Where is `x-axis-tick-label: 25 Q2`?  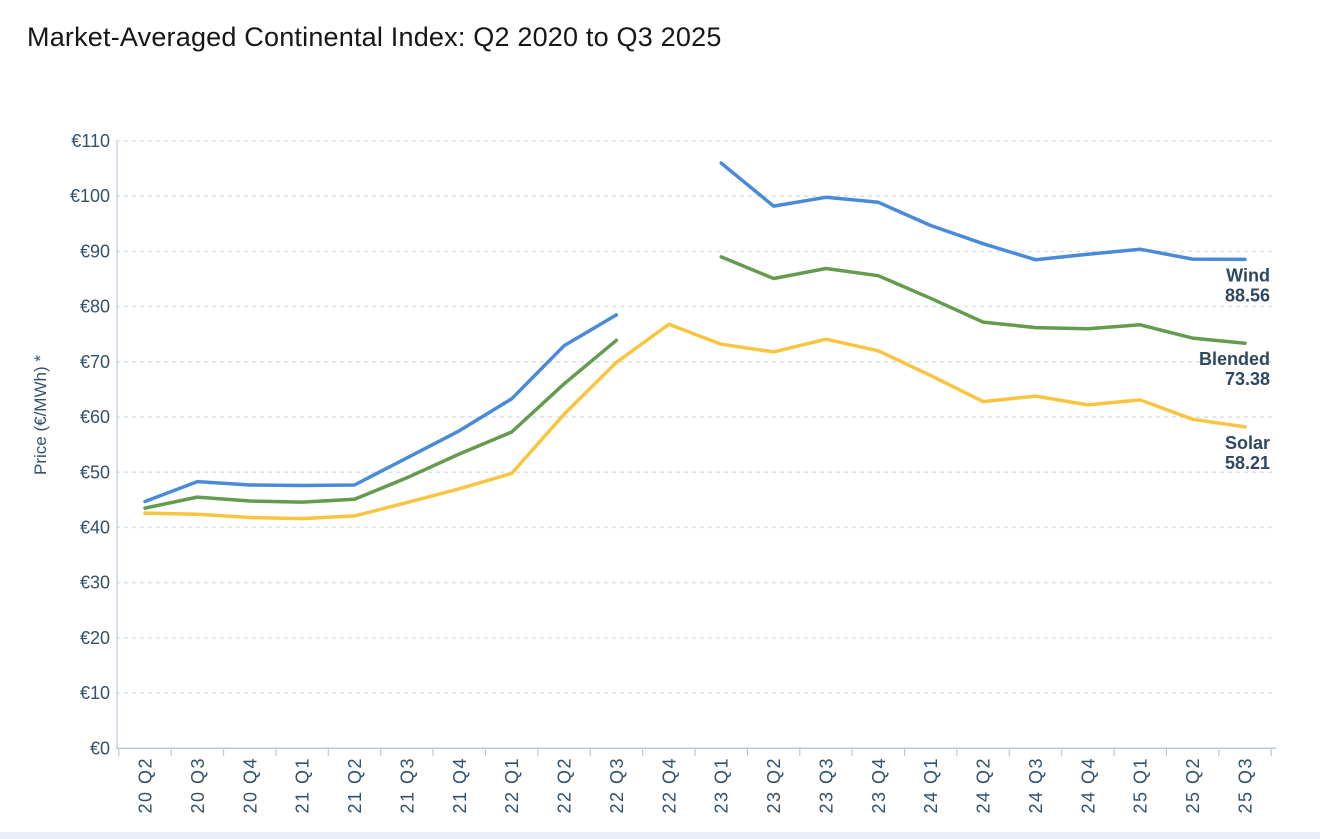
x-axis-tick-label: 25 Q2 is located at coordinates (1193, 785).